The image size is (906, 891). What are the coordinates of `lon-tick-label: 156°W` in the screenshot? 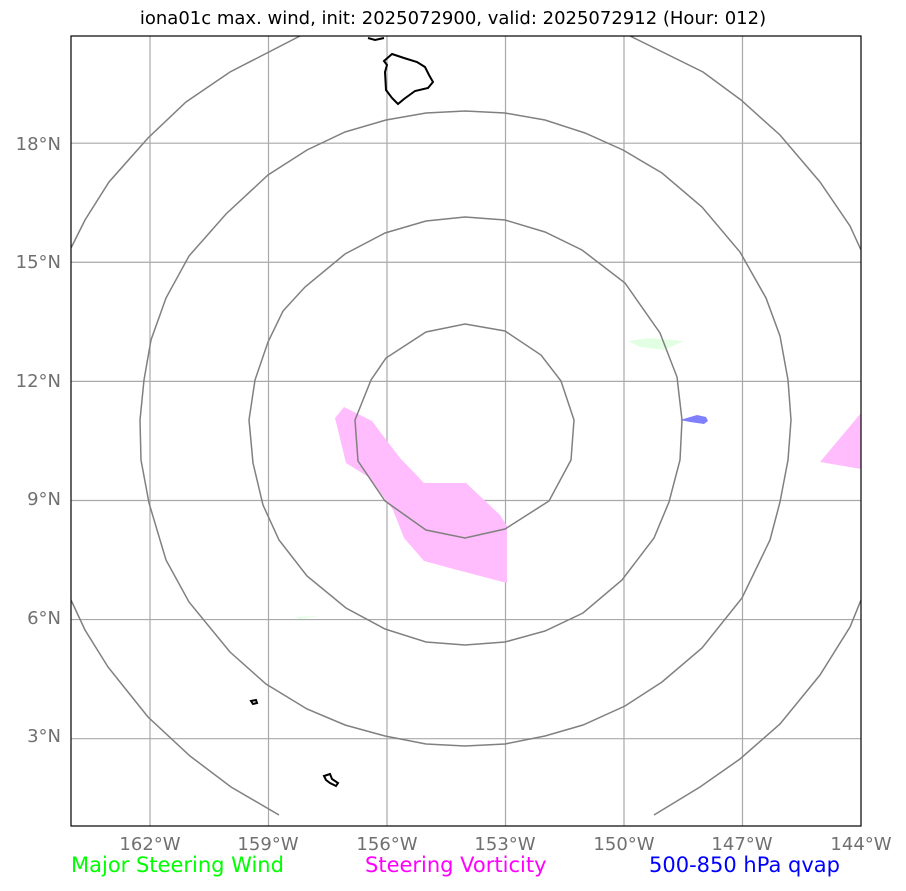 It's located at (386, 844).